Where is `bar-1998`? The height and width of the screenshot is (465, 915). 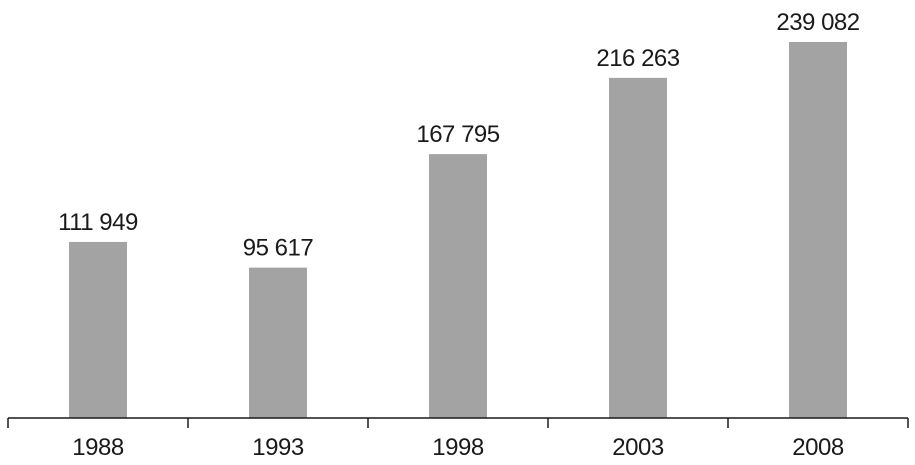
bar-1998 is located at coordinates (458, 286).